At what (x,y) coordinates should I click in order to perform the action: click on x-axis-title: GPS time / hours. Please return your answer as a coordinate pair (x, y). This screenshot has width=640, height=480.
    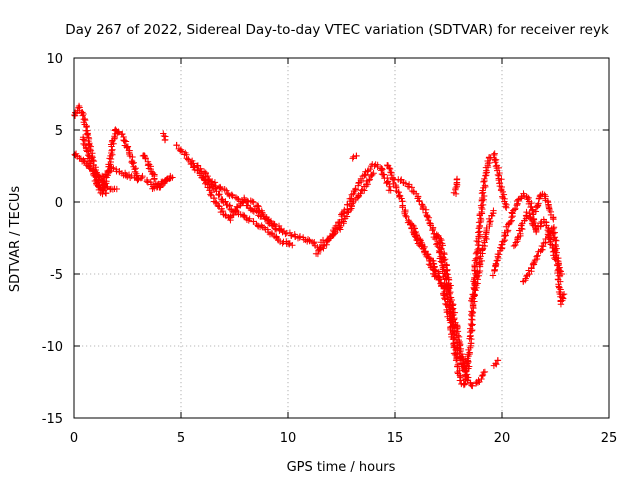
    Looking at the image, I should click on (341, 467).